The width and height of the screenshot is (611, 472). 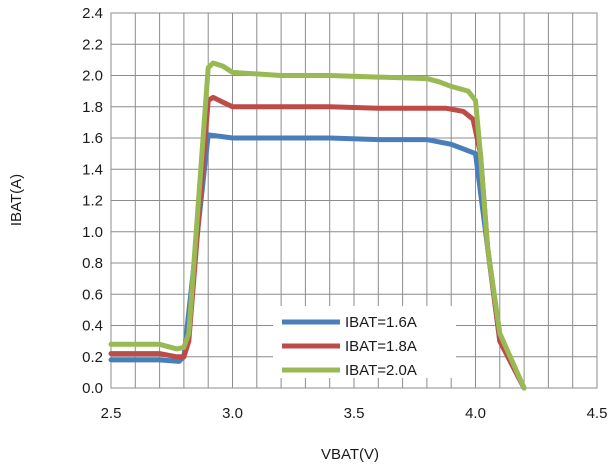 I want to click on x-tick-label: 2.5, so click(x=111, y=413).